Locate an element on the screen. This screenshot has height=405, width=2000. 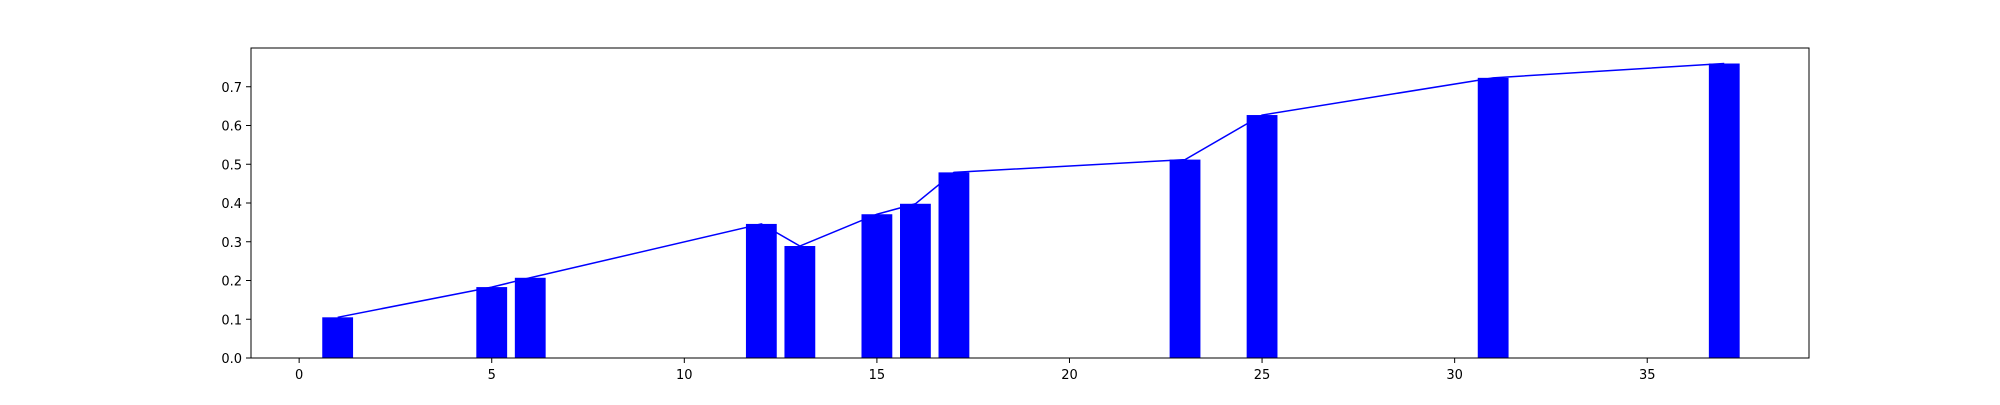
y-tick-label: 0.4 is located at coordinates (231, 204).